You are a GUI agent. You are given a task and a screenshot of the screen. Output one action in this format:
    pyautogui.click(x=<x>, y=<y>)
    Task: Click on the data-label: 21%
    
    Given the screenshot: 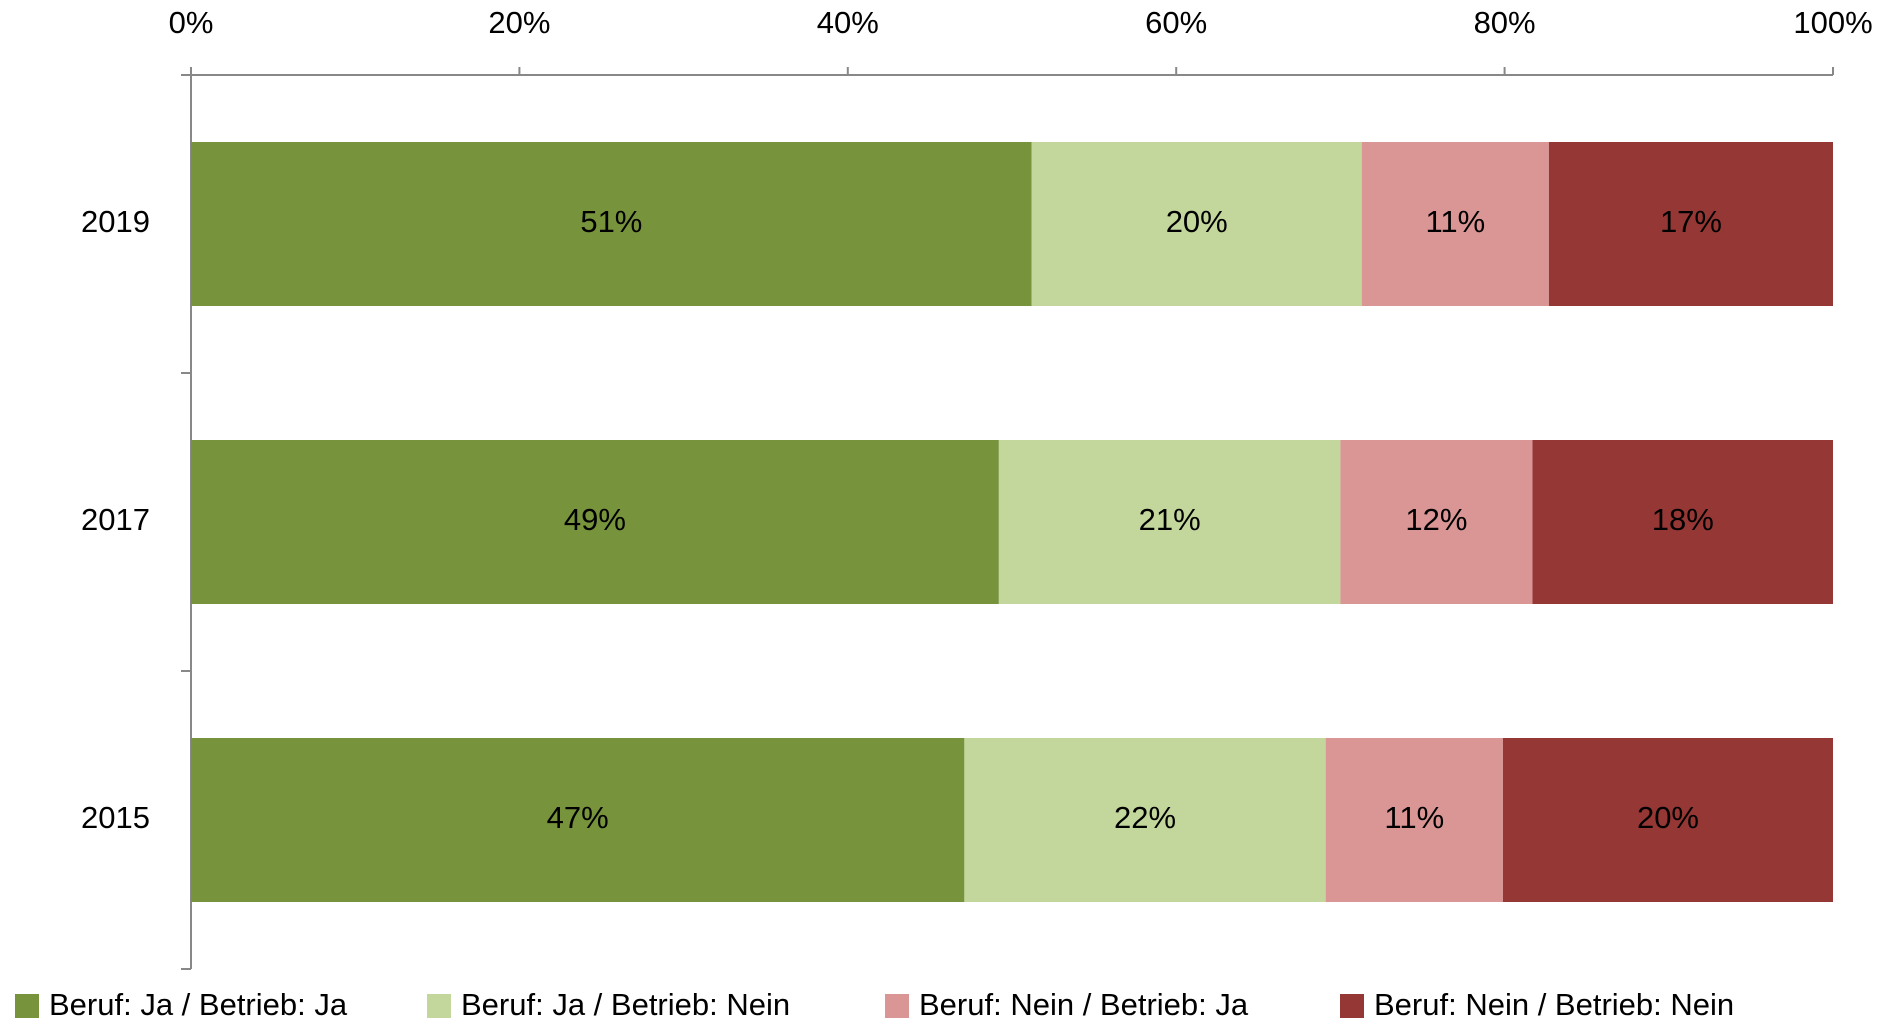 What is the action you would take?
    pyautogui.click(x=1170, y=519)
    